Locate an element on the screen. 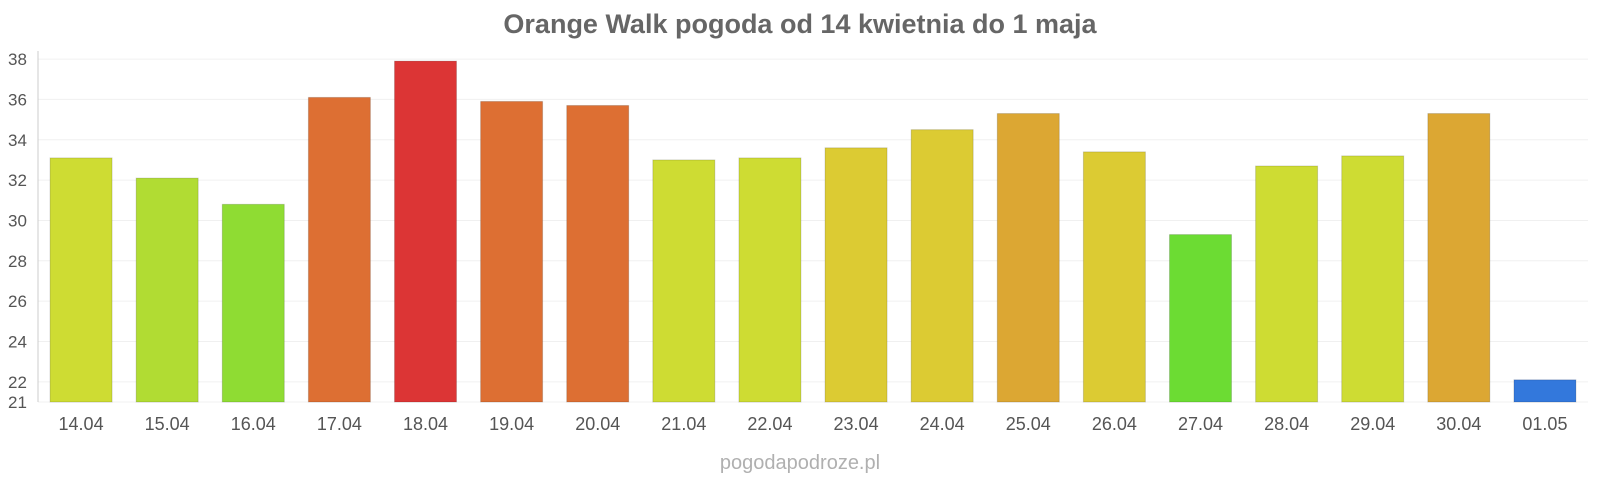  bar-25.04 is located at coordinates (1028, 258).